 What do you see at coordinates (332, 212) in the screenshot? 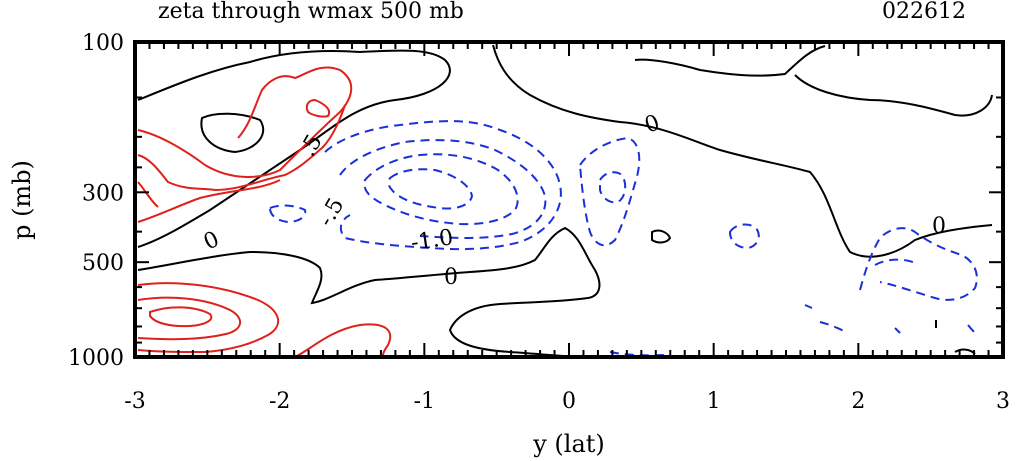
I see `contour-label: -.5` at bounding box center [332, 212].